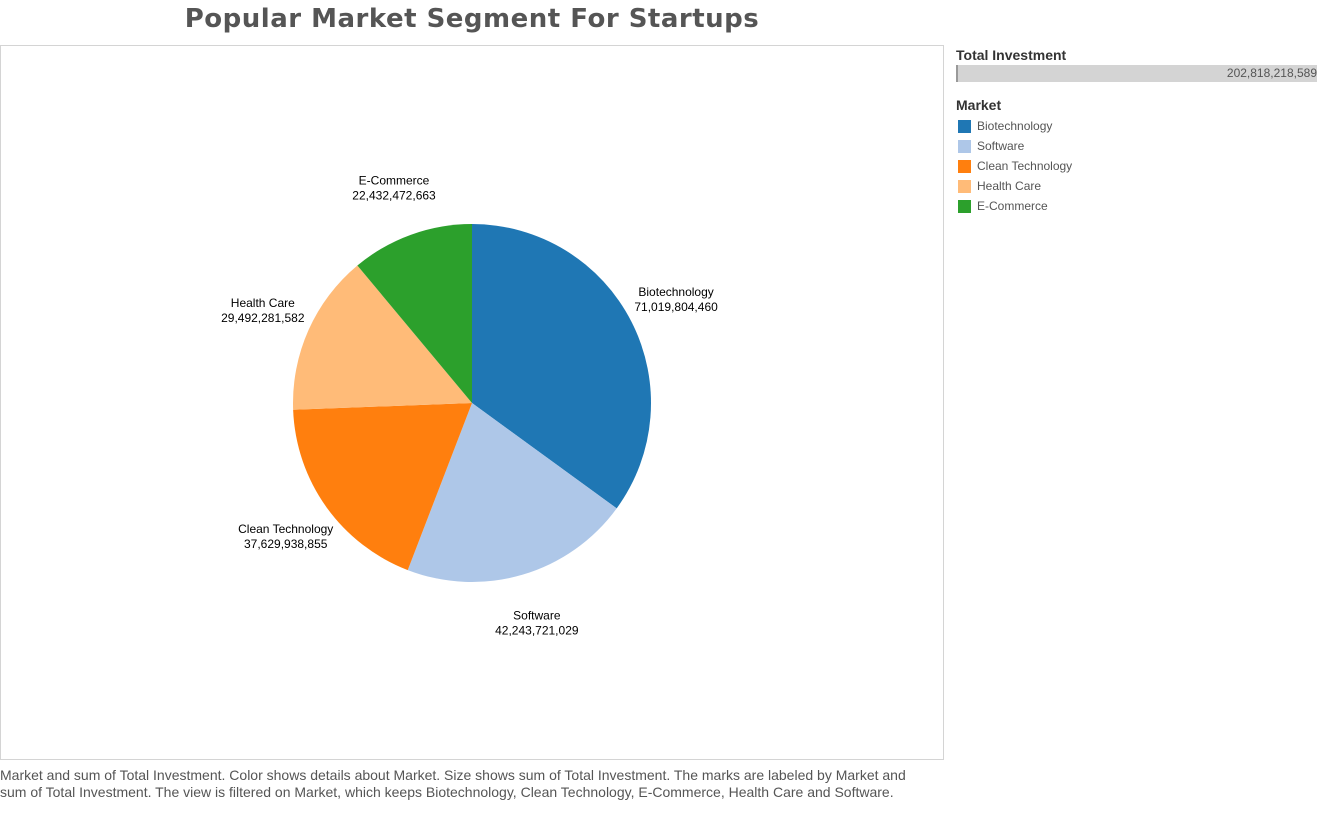 The image size is (1322, 821). What do you see at coordinates (561, 366) in the screenshot?
I see `pie-slice-biotechnology` at bounding box center [561, 366].